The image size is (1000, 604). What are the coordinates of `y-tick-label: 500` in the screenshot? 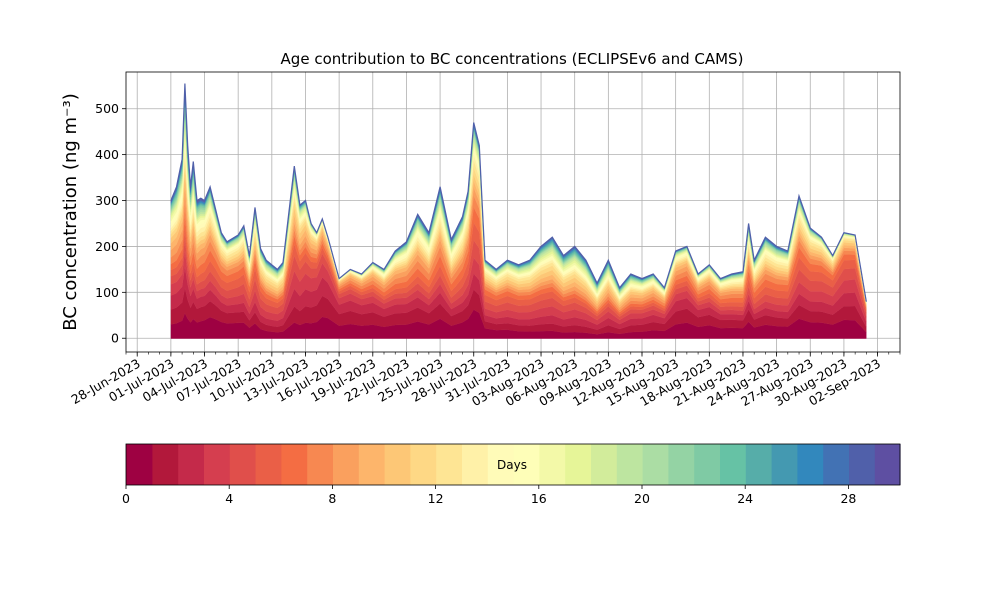 It's located at (107, 108).